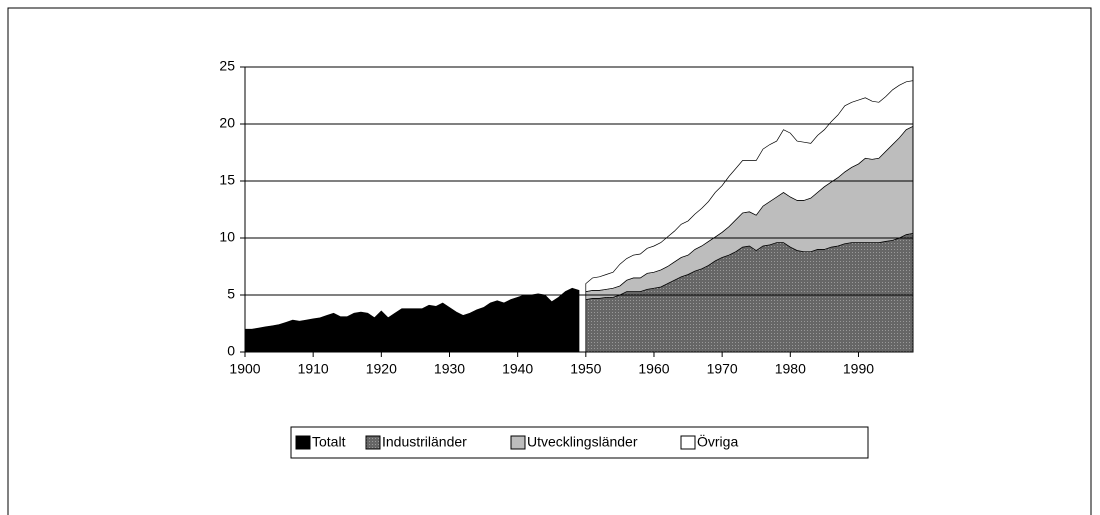 The width and height of the screenshot is (1100, 515). Describe the element at coordinates (790, 369) in the screenshot. I see `x-tick-label: 1980` at that location.